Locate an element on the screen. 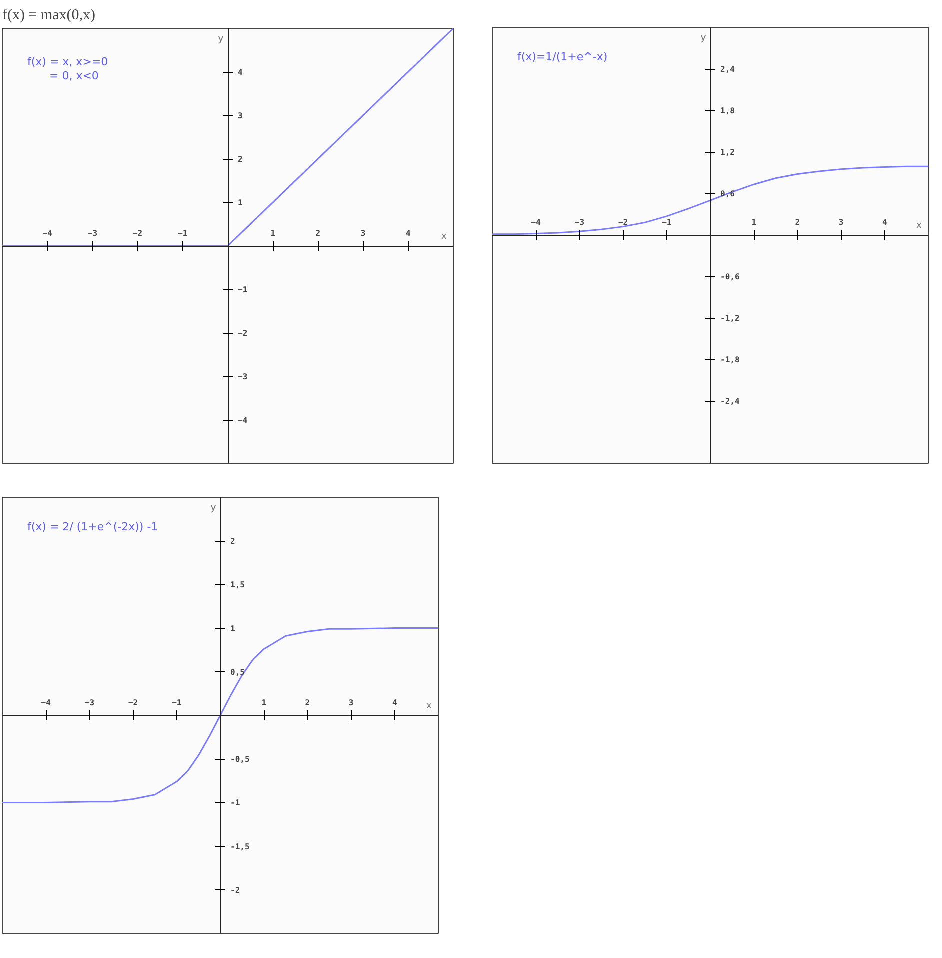  y-tick-label: -1,5 is located at coordinates (240, 847).